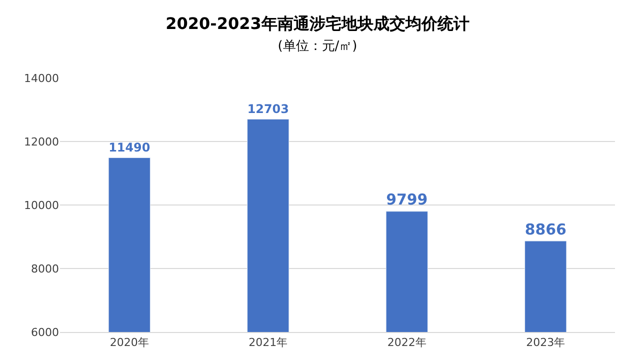  What do you see at coordinates (268, 343) in the screenshot?
I see `x-tick-label: 2021年` at bounding box center [268, 343].